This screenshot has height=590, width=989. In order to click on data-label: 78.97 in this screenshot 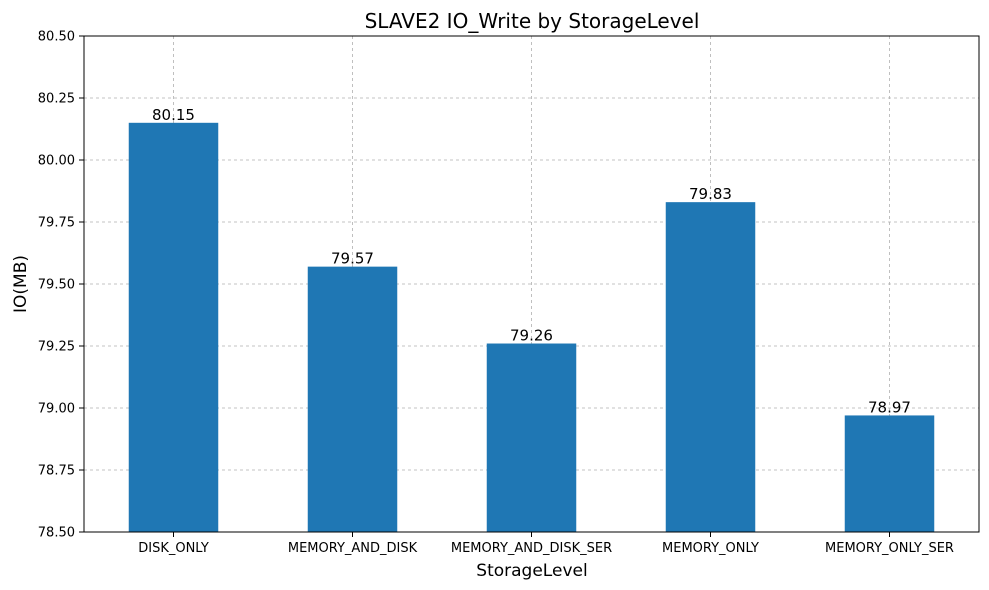, I will do `click(889, 407)`.